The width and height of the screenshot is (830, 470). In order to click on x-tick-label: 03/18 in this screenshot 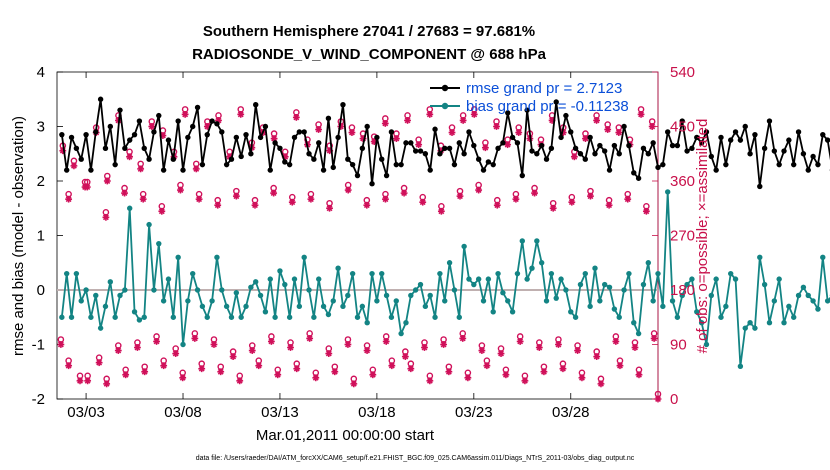, I will do `click(377, 412)`.